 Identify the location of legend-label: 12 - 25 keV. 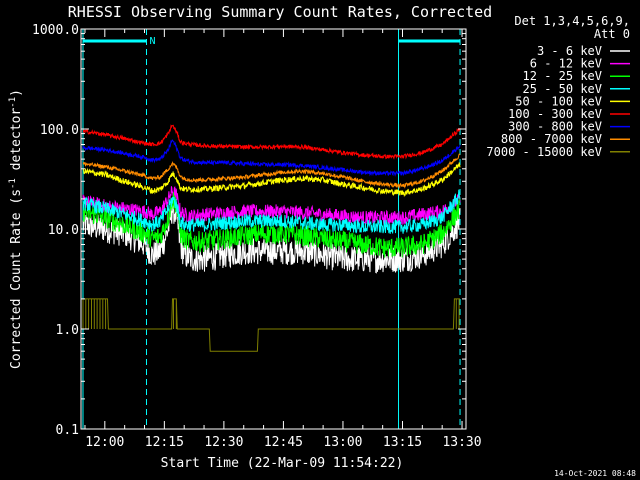
(562, 76).